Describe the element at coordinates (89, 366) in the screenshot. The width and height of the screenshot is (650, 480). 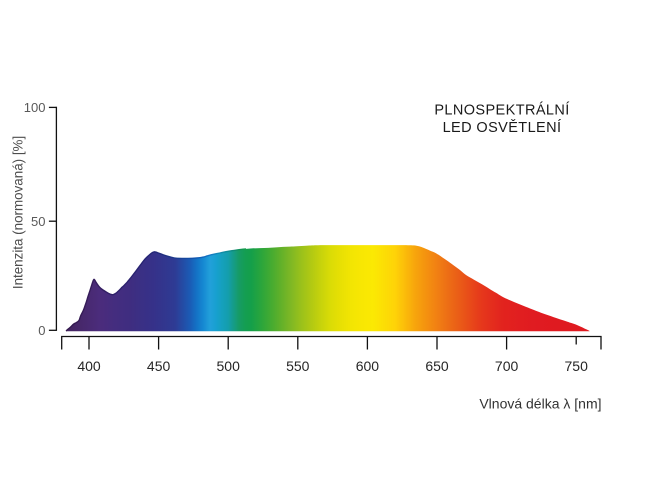
I see `svg-text: 400` at that location.